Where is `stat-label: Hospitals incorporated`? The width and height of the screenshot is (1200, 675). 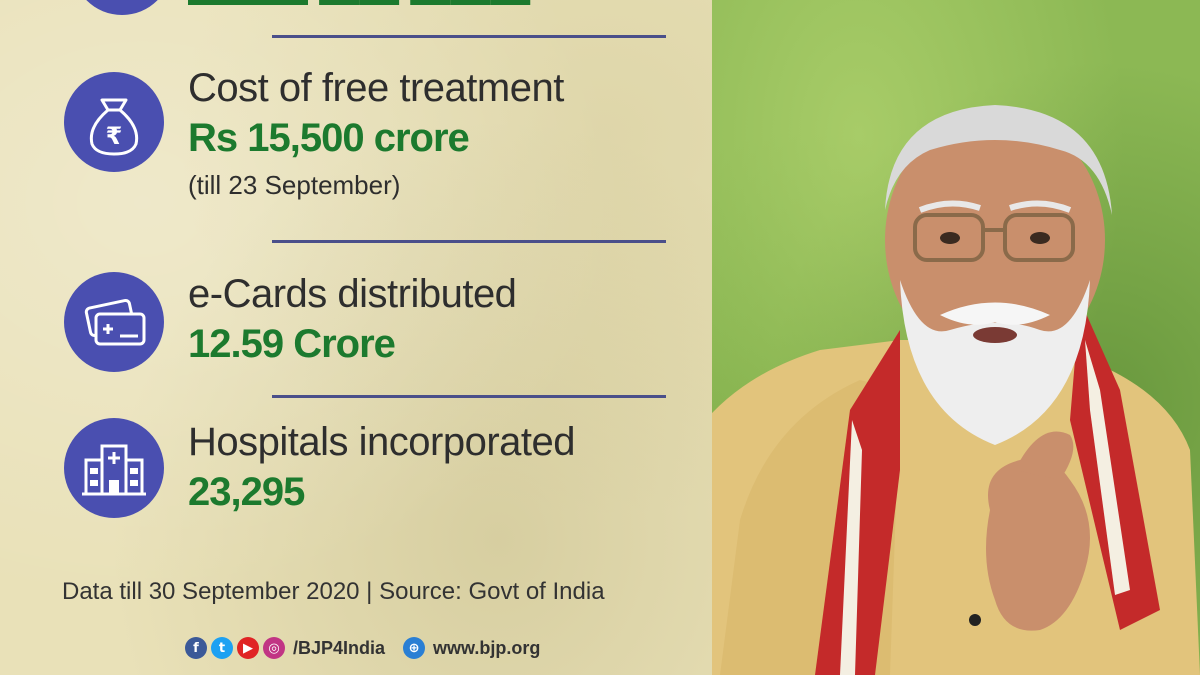 stat-label: Hospitals incorporated is located at coordinates (382, 442).